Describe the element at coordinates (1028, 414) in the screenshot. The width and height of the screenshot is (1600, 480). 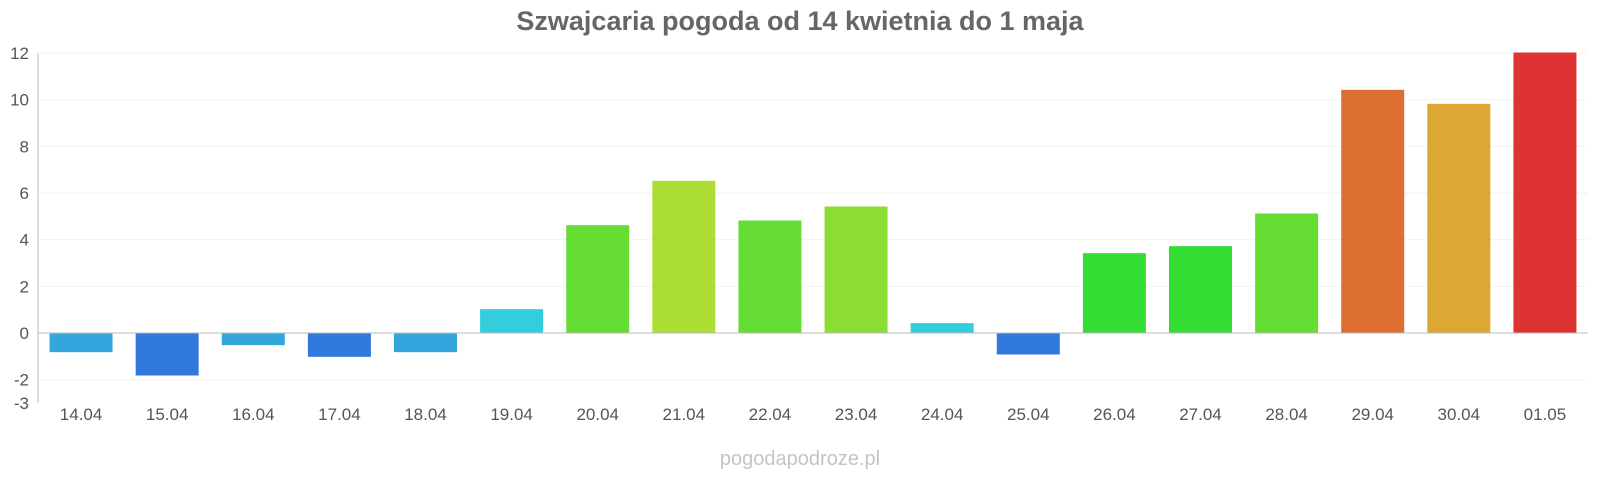
I see `x-tick-label: 25.04` at that location.